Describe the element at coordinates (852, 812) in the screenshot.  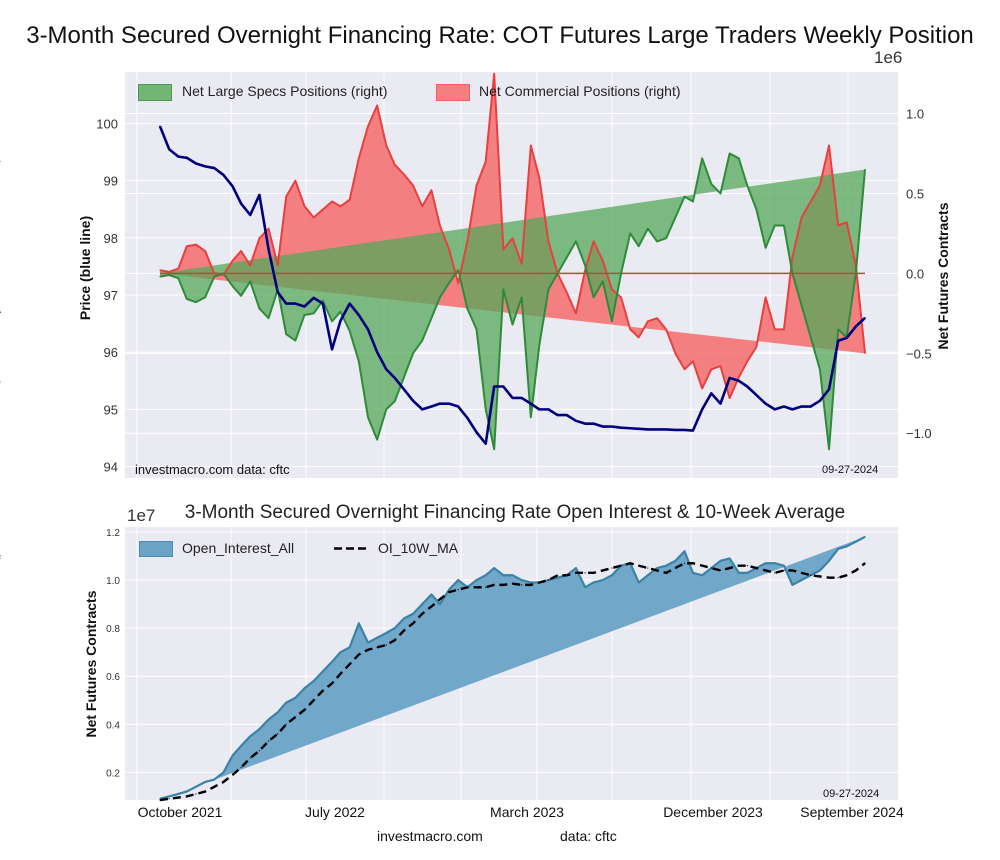
I see `x-axis-tick-label: September 2024` at that location.